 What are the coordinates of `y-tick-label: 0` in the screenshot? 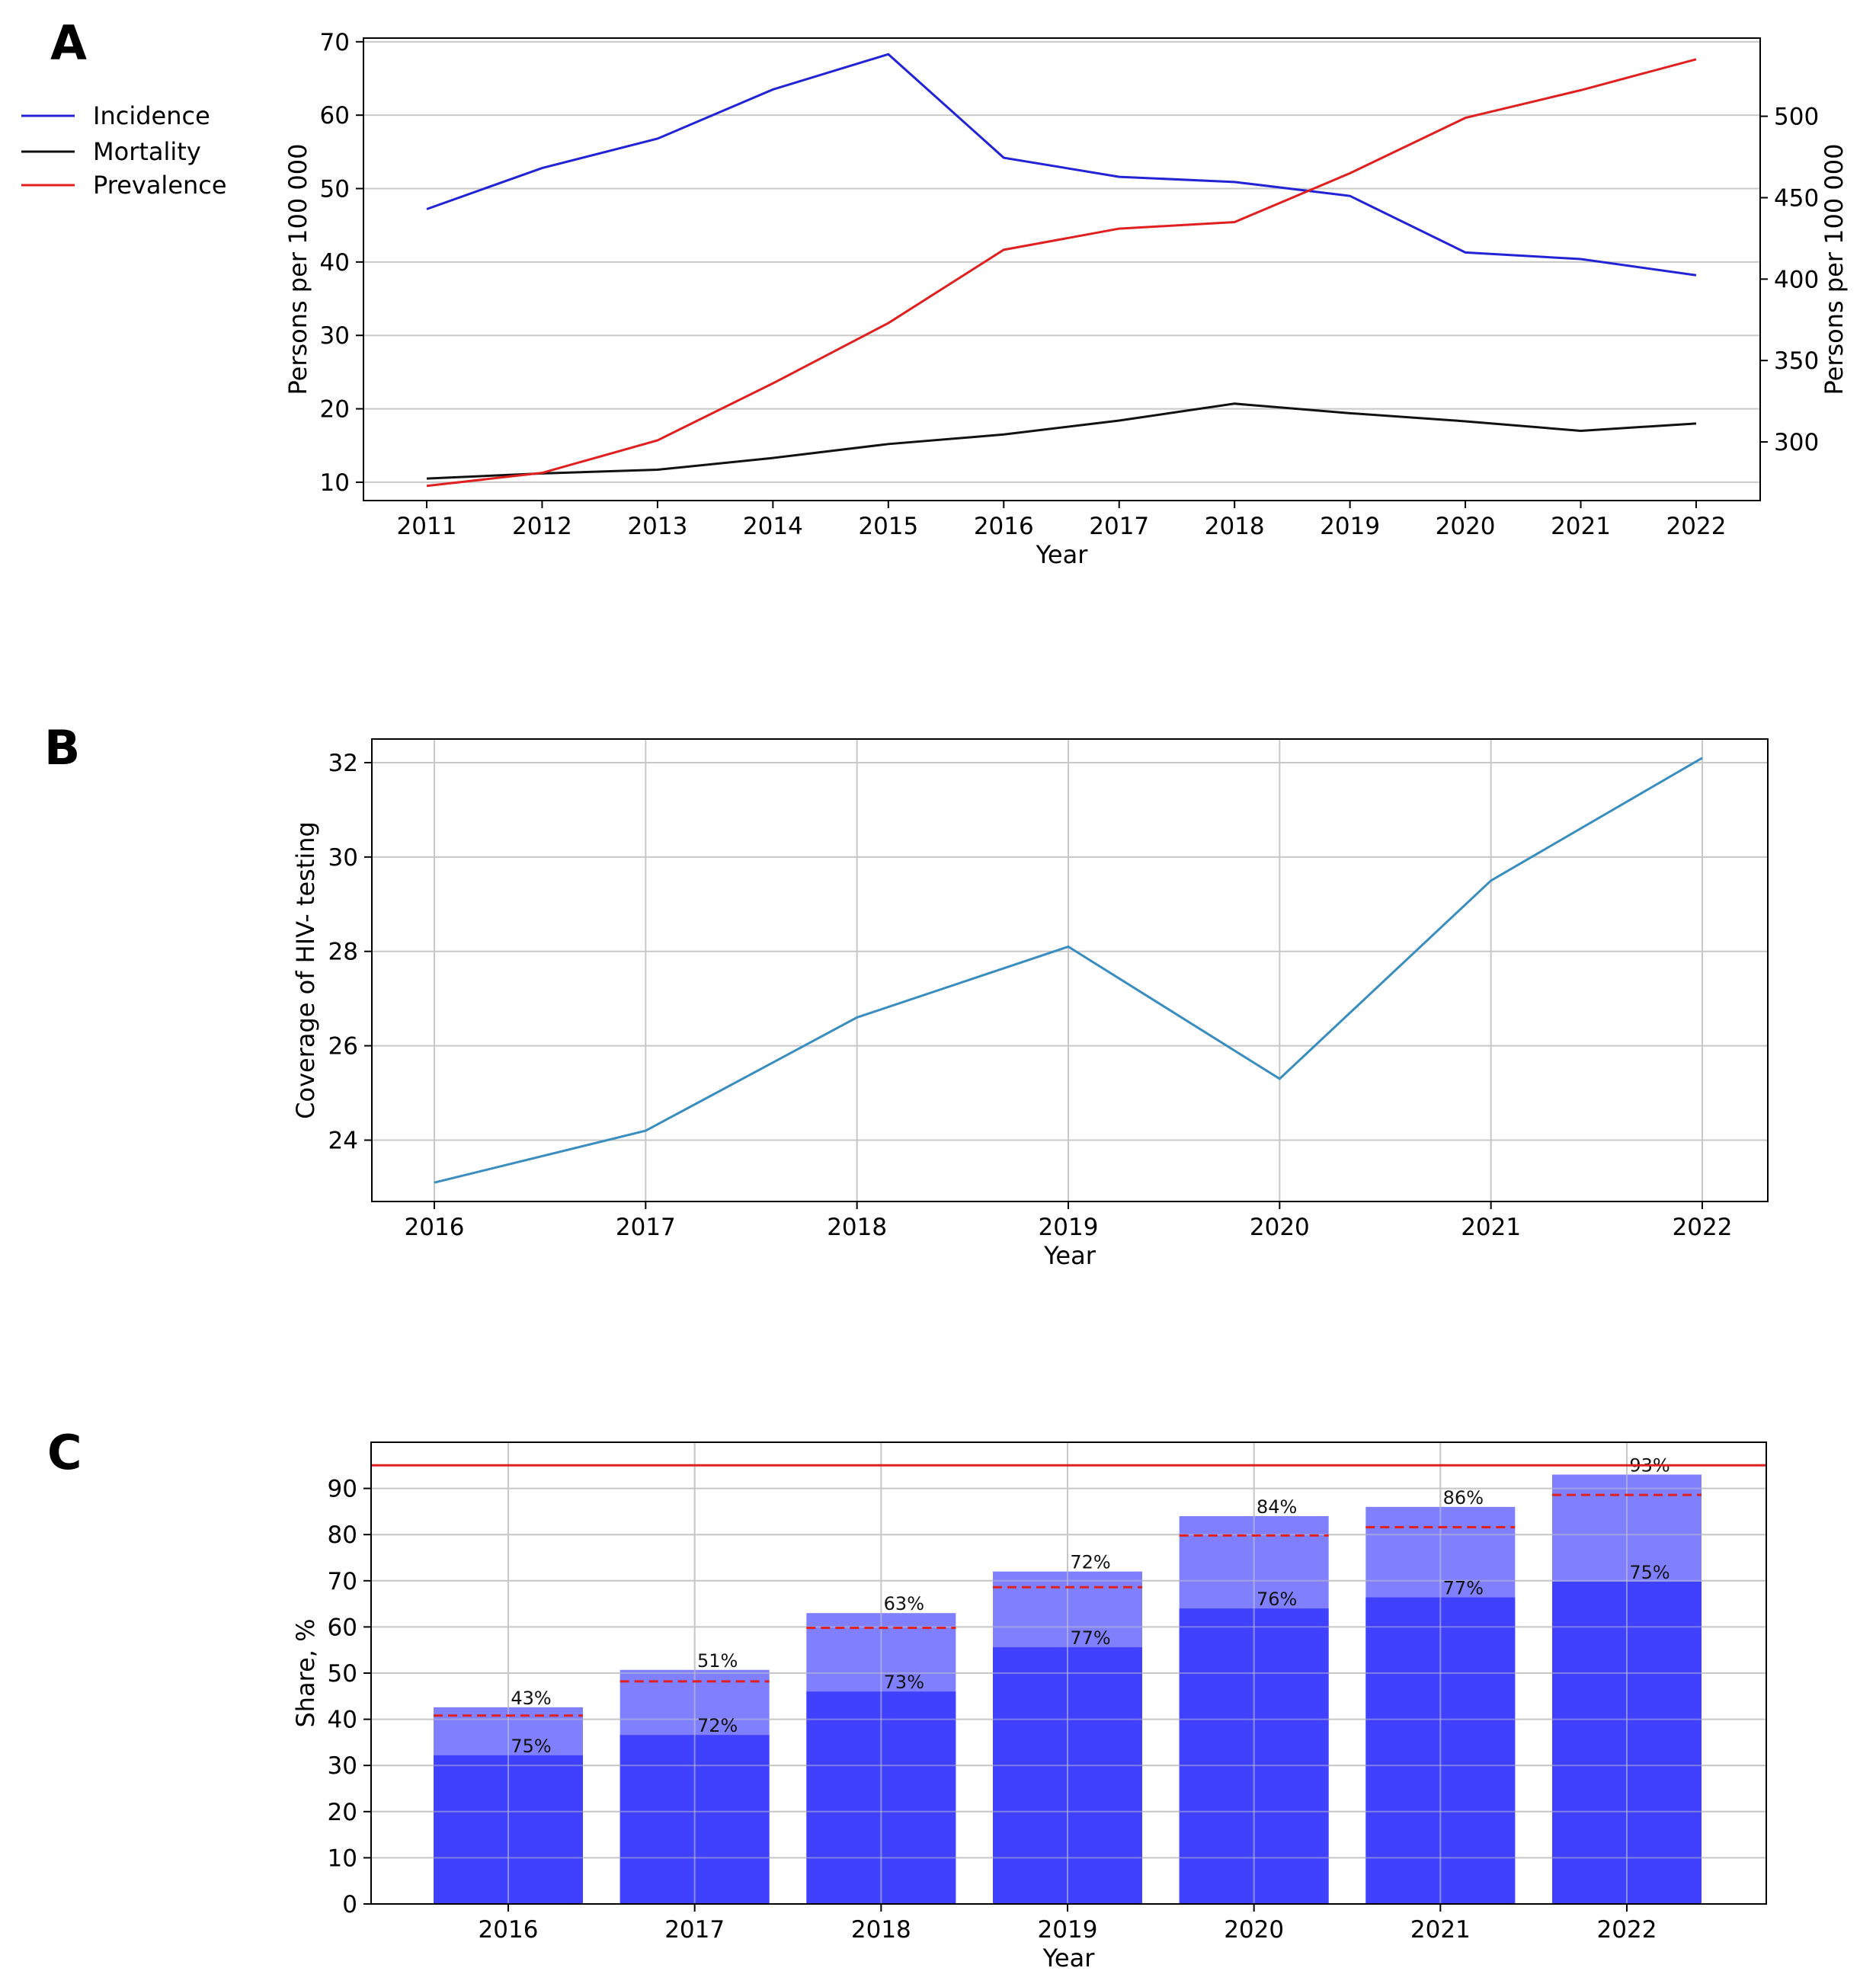 It's located at (349, 1904).